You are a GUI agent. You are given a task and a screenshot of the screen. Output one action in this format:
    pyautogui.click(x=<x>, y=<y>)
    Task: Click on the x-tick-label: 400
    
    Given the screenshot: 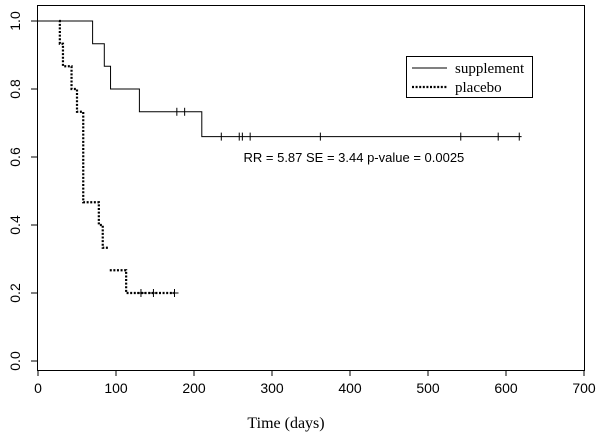 What is the action you would take?
    pyautogui.click(x=350, y=388)
    